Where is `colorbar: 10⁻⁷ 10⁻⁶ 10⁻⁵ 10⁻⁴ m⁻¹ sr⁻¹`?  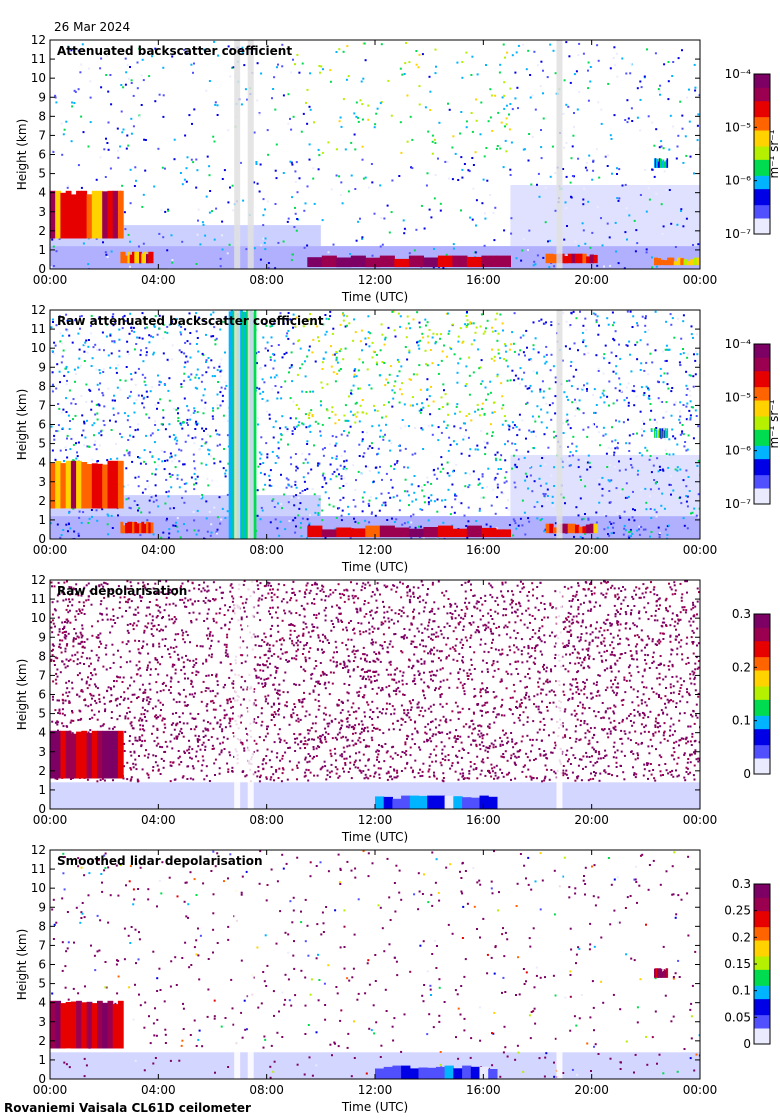
colorbar: 10⁻⁷ 10⁻⁶ 10⁻⁵ 10⁻⁴ m⁻¹ sr⁻¹ is located at coordinates (752, 154).